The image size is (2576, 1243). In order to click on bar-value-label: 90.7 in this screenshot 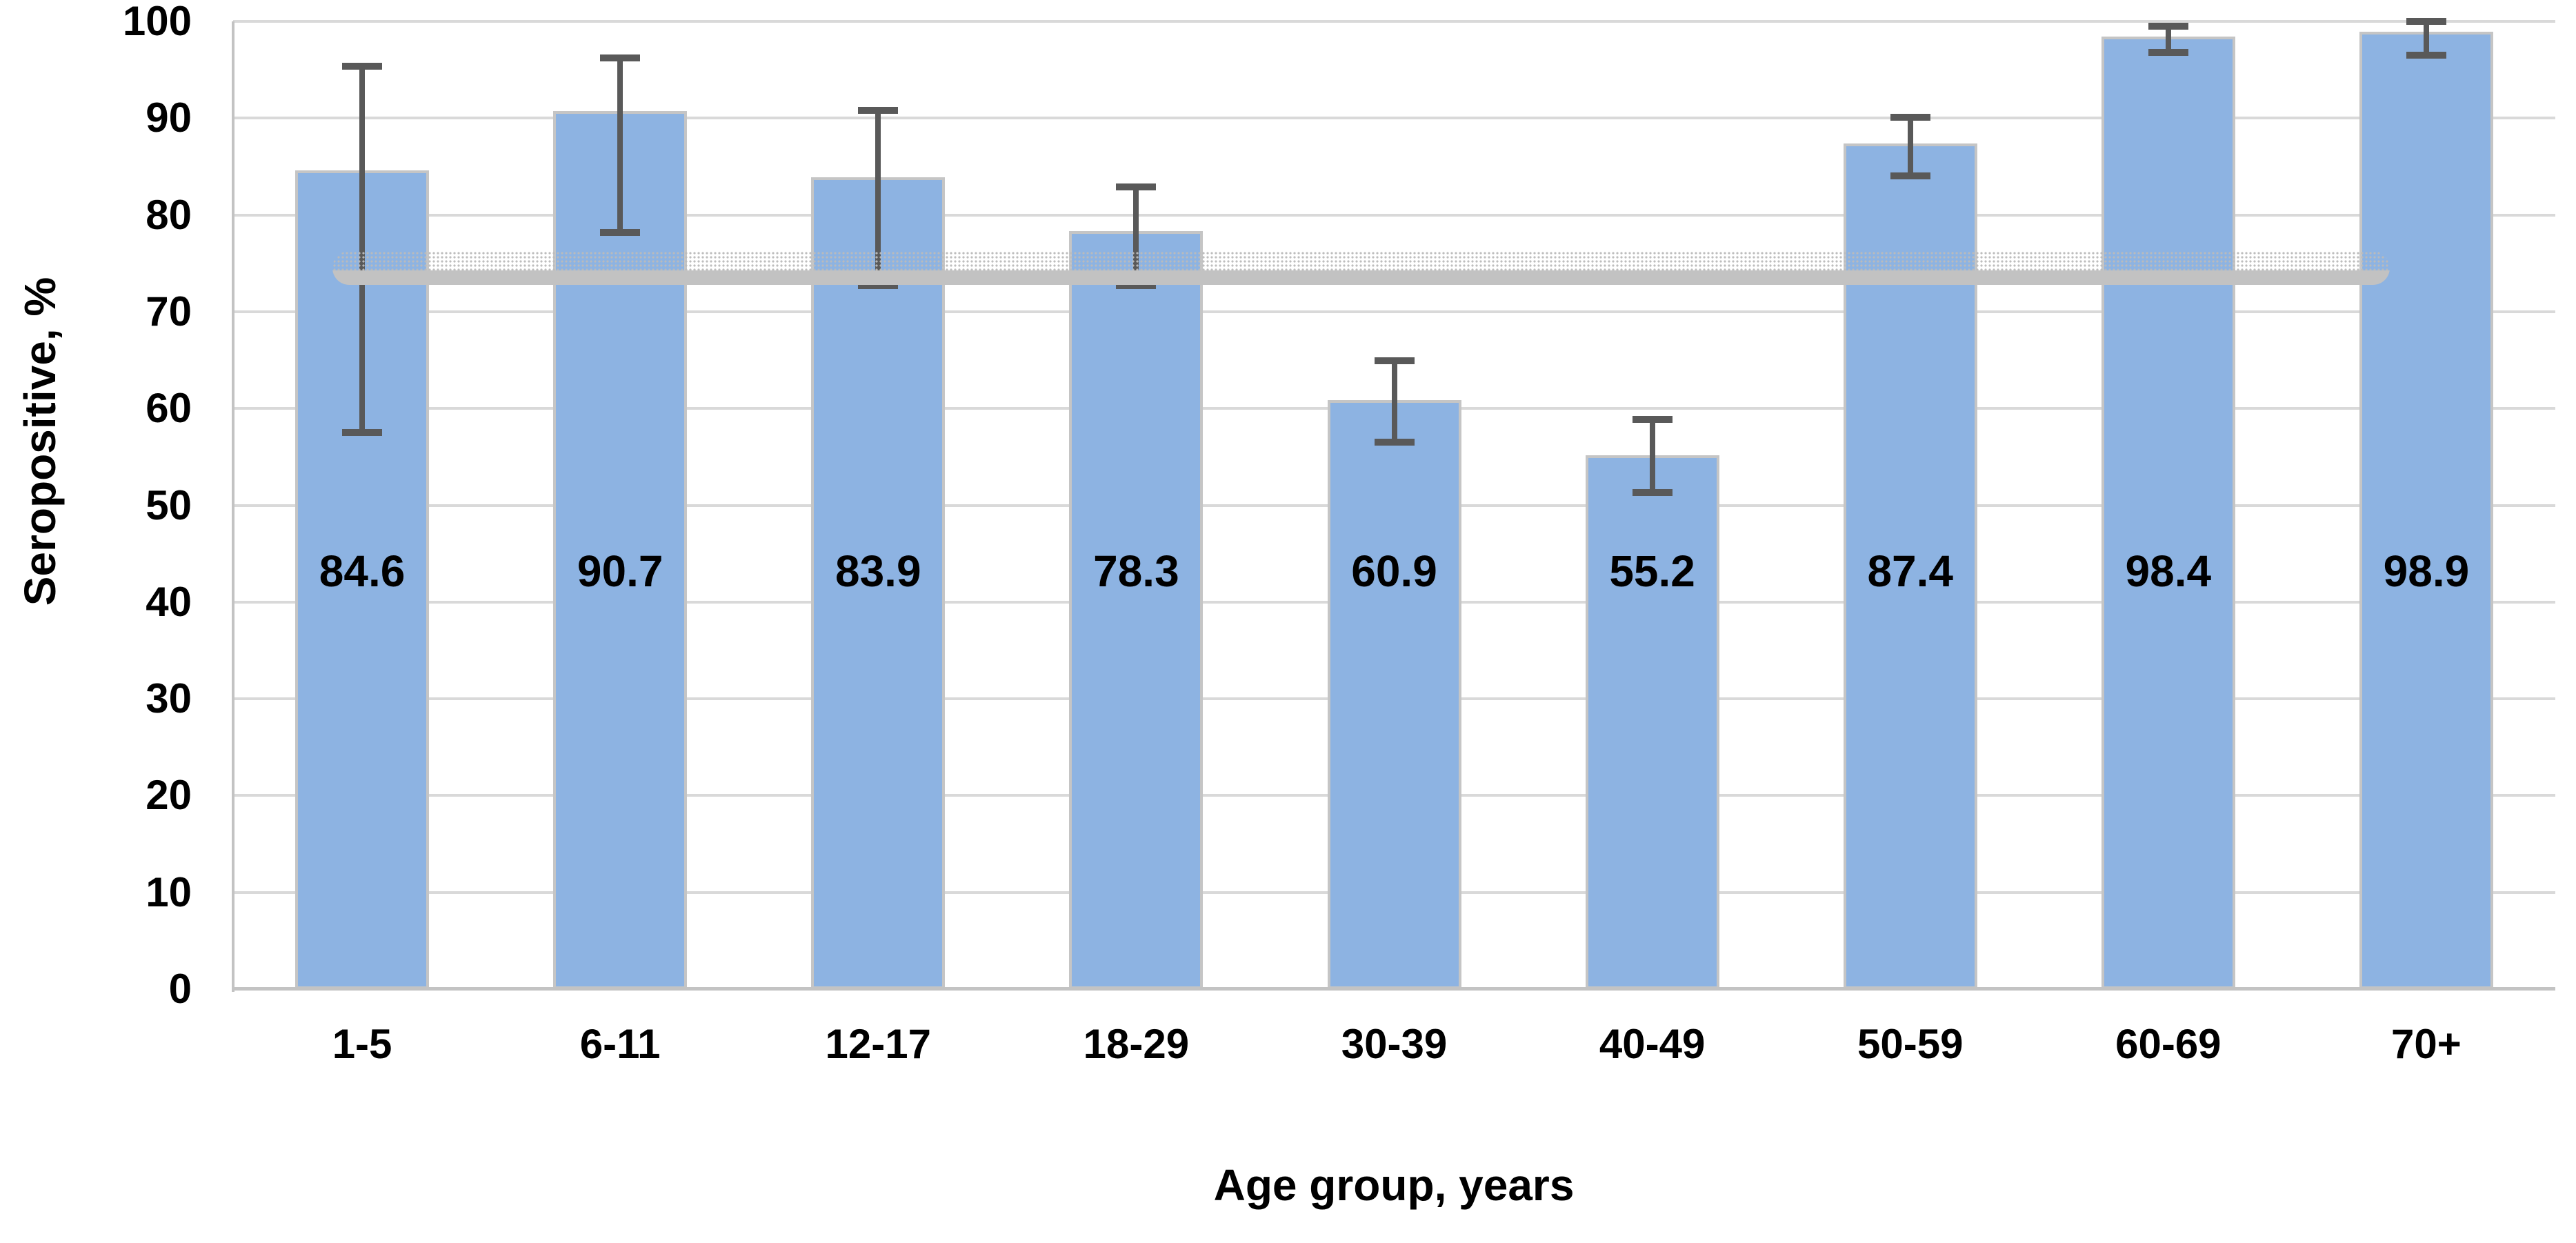, I will do `click(620, 571)`.